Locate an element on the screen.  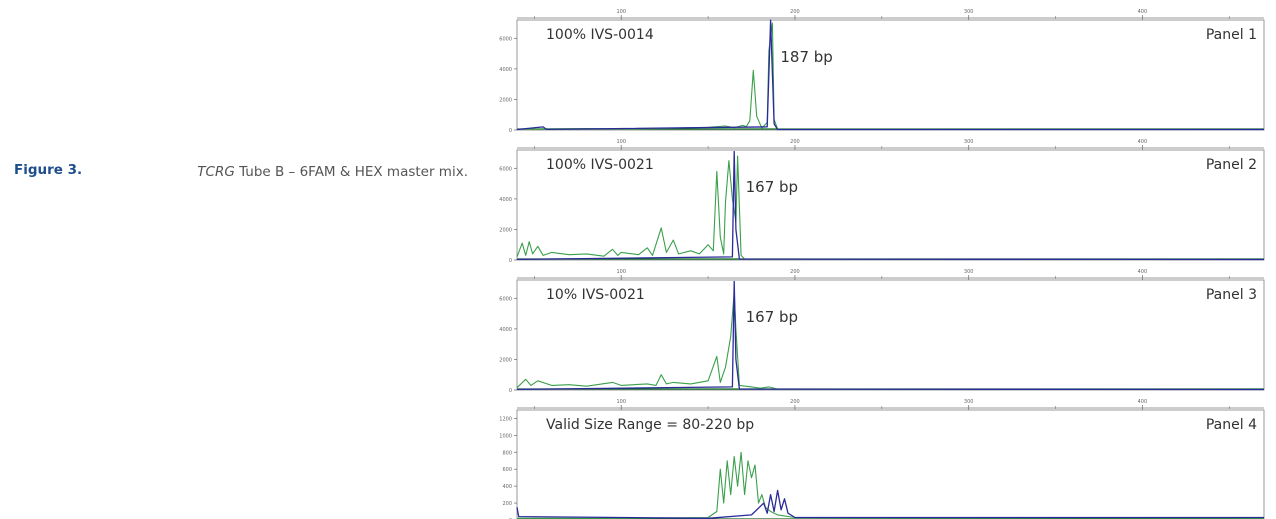
y-tick-label: 600 is located at coordinates (507, 470).